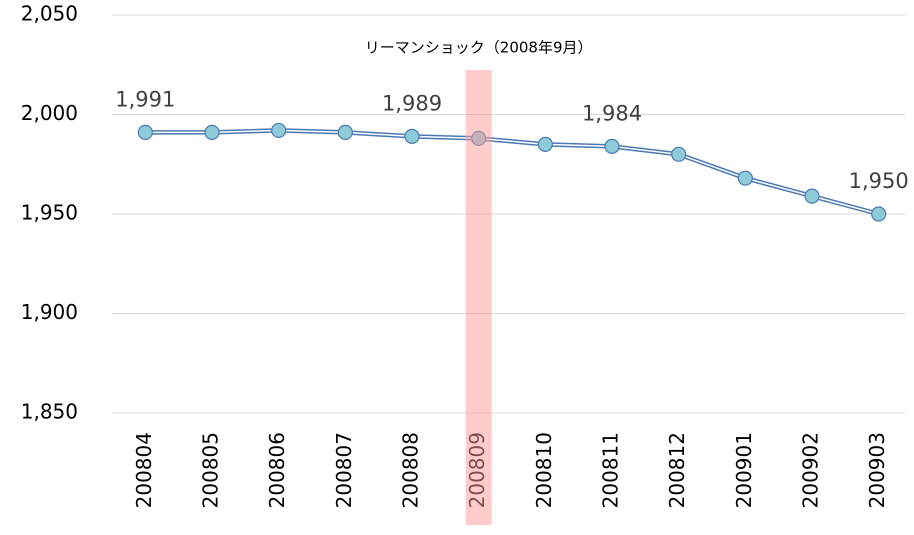 The width and height of the screenshot is (914, 535). What do you see at coordinates (411, 470) in the screenshot?
I see `x-tick-label: 200808` at bounding box center [411, 470].